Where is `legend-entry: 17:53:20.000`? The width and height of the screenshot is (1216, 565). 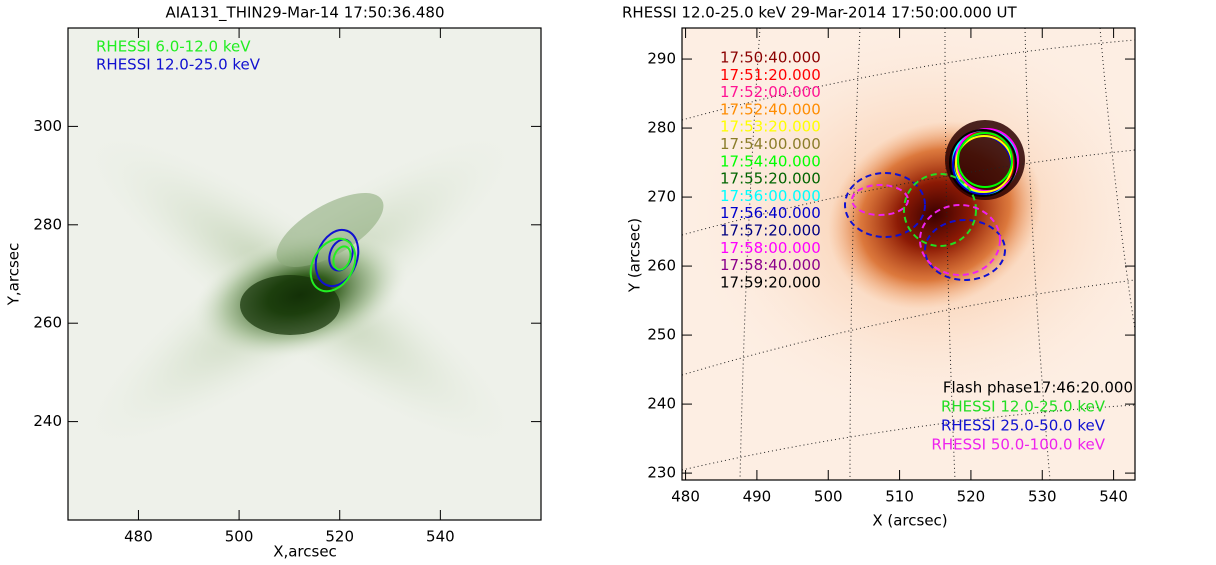
legend-entry: 17:53:20.000 is located at coordinates (770, 127).